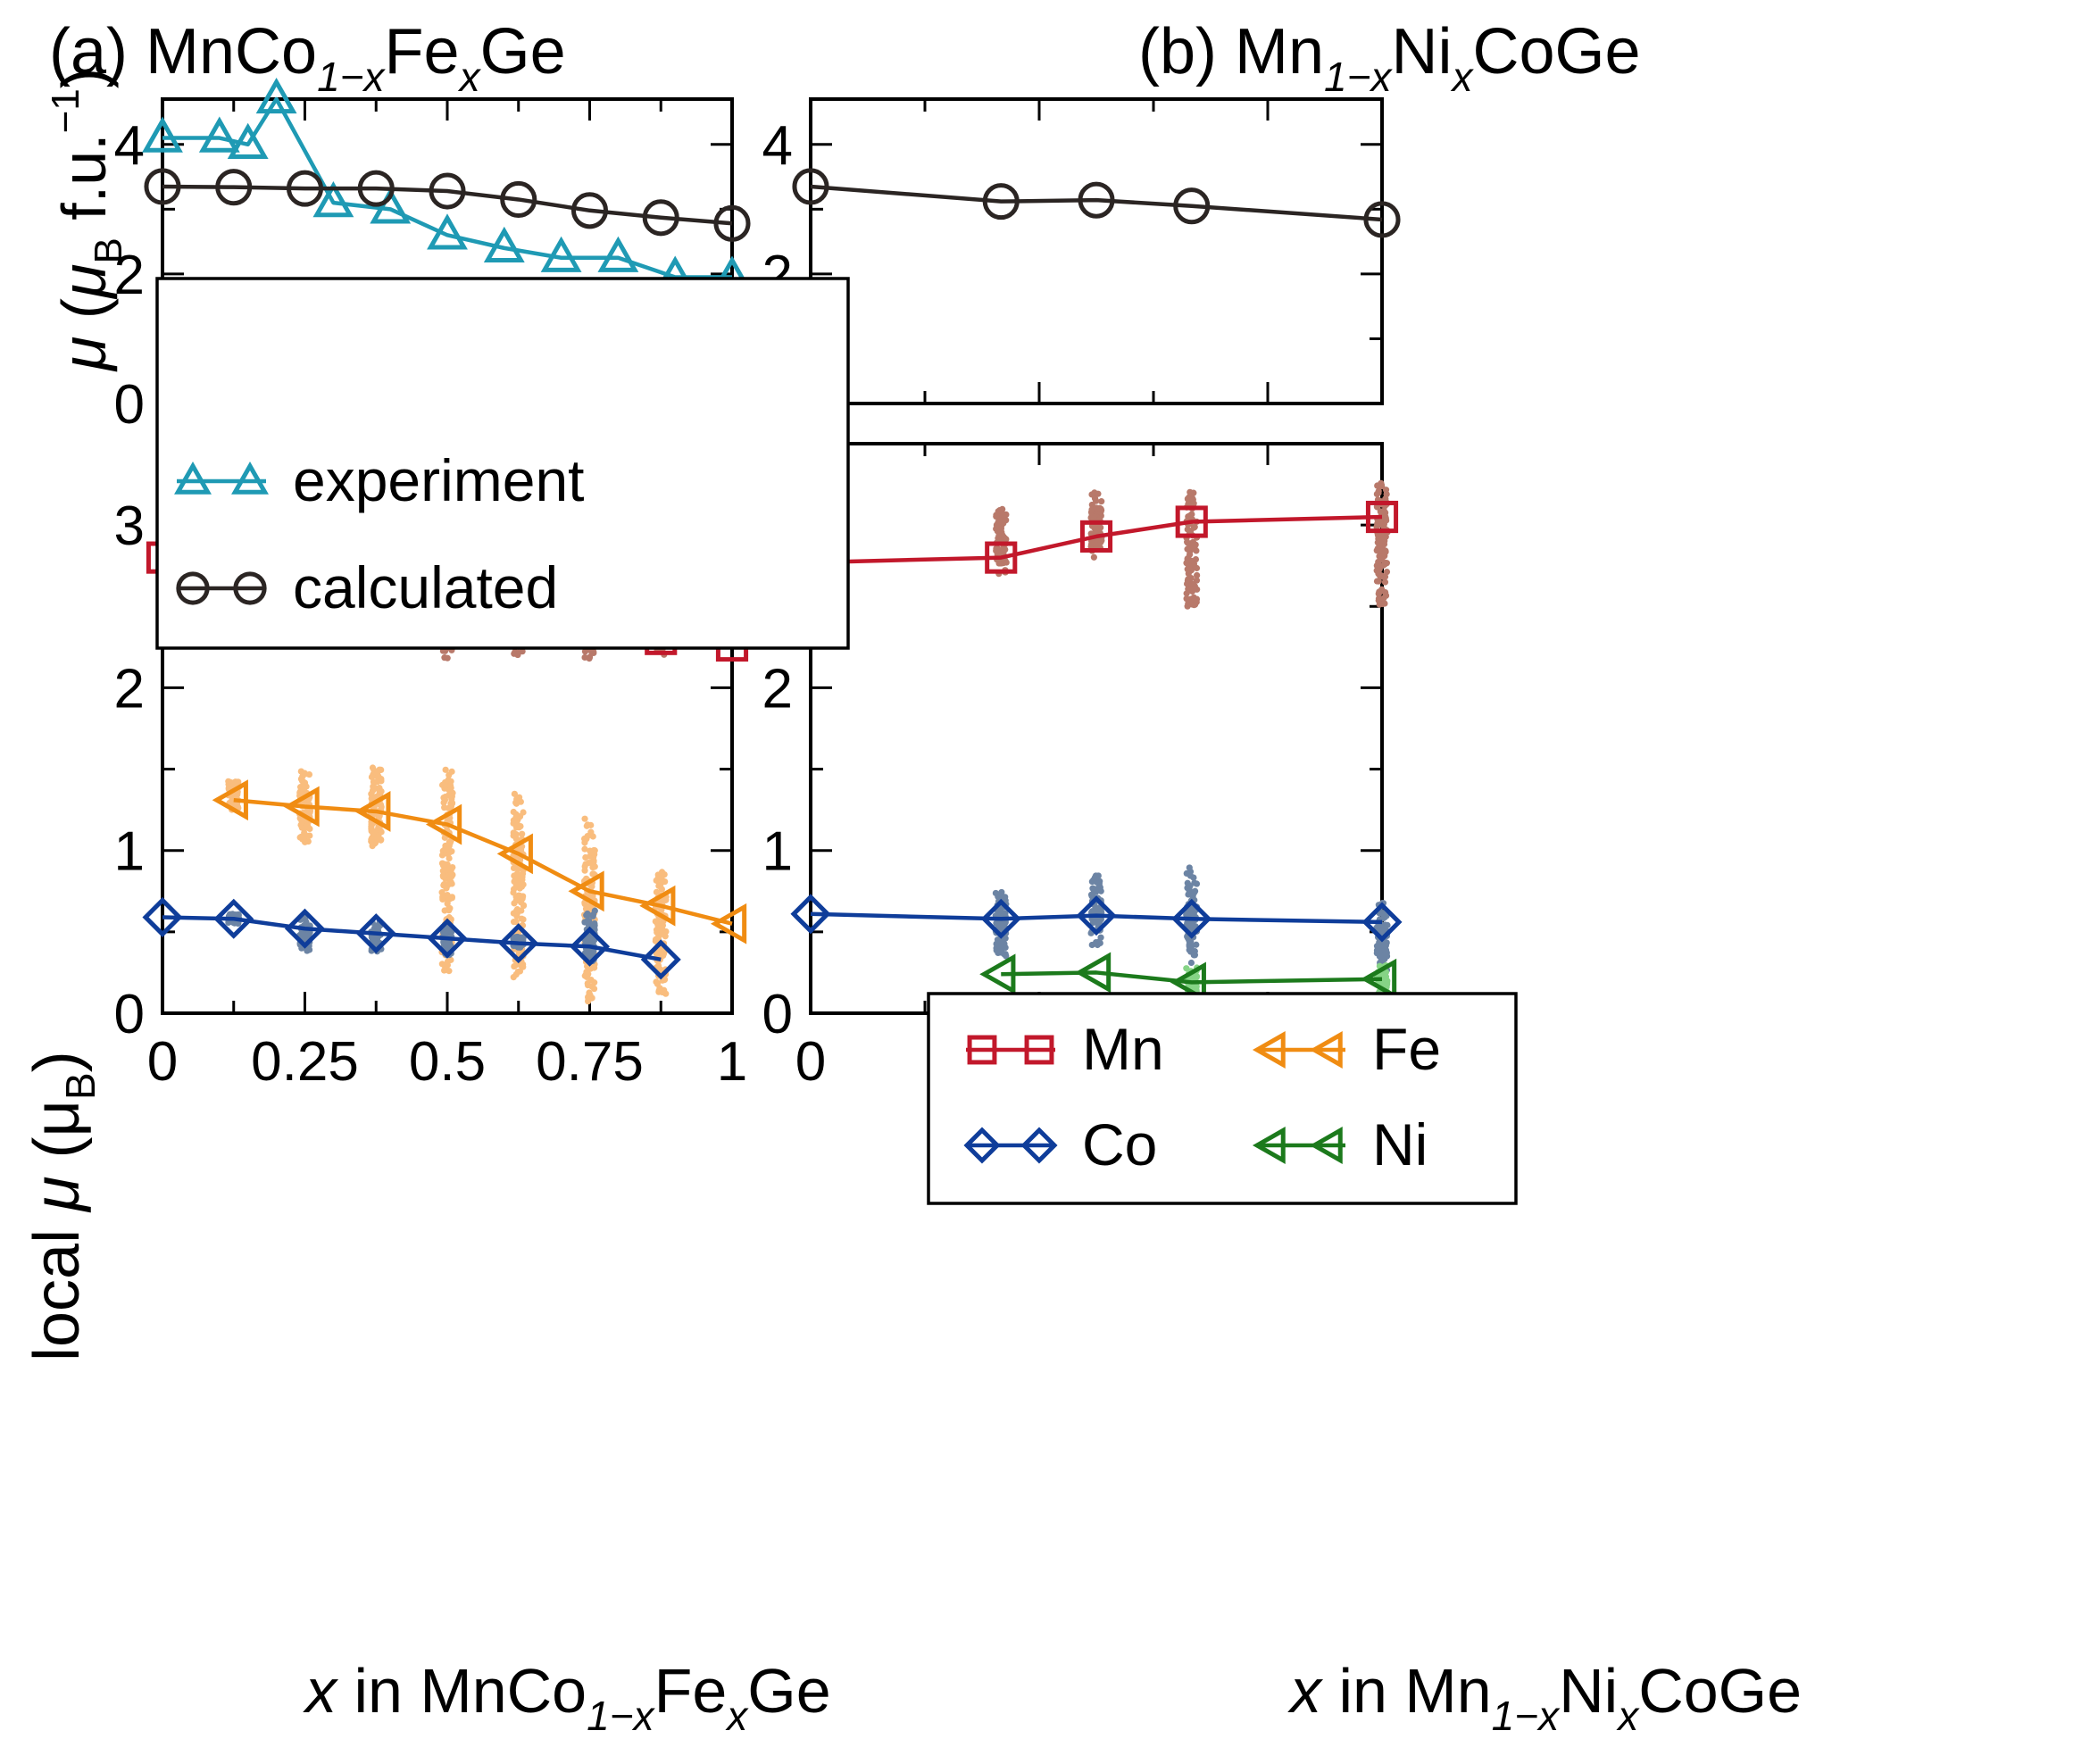 The image size is (2090, 1764). Describe the element at coordinates (982, 1050) in the screenshot. I see `legend-mn-swatch-marker` at that location.